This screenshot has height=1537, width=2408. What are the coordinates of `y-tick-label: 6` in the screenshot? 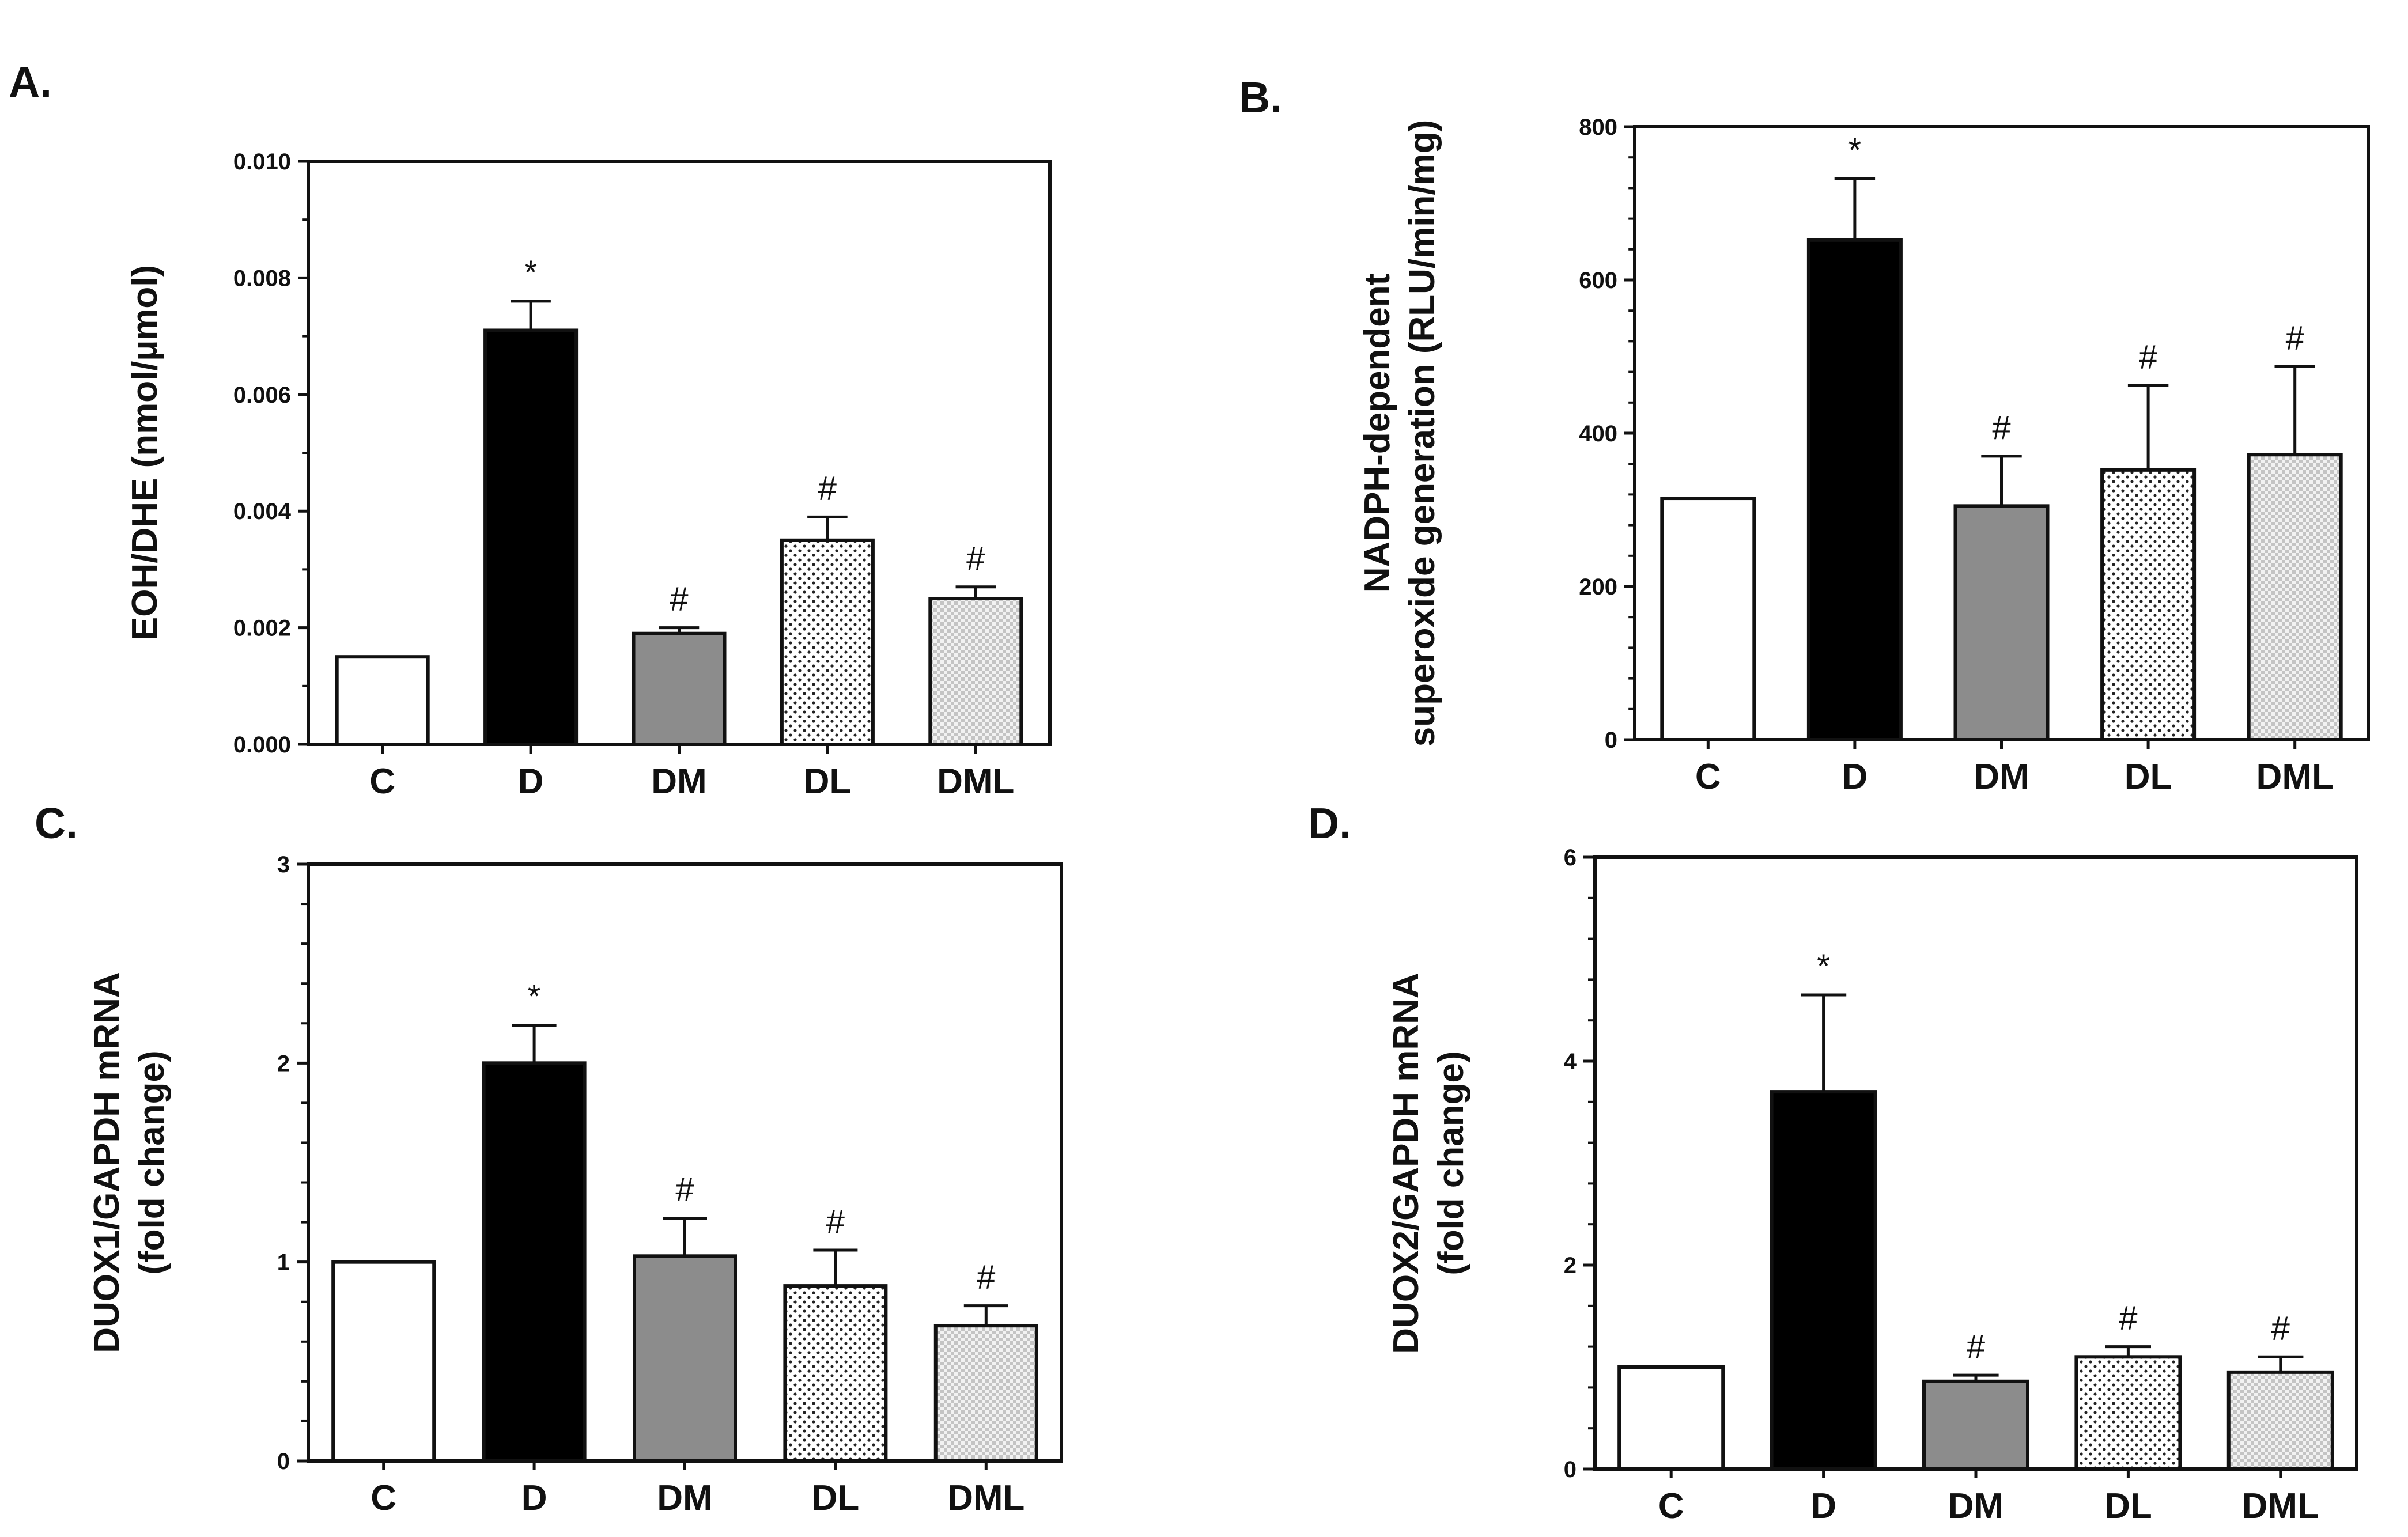 It's located at (1570, 857).